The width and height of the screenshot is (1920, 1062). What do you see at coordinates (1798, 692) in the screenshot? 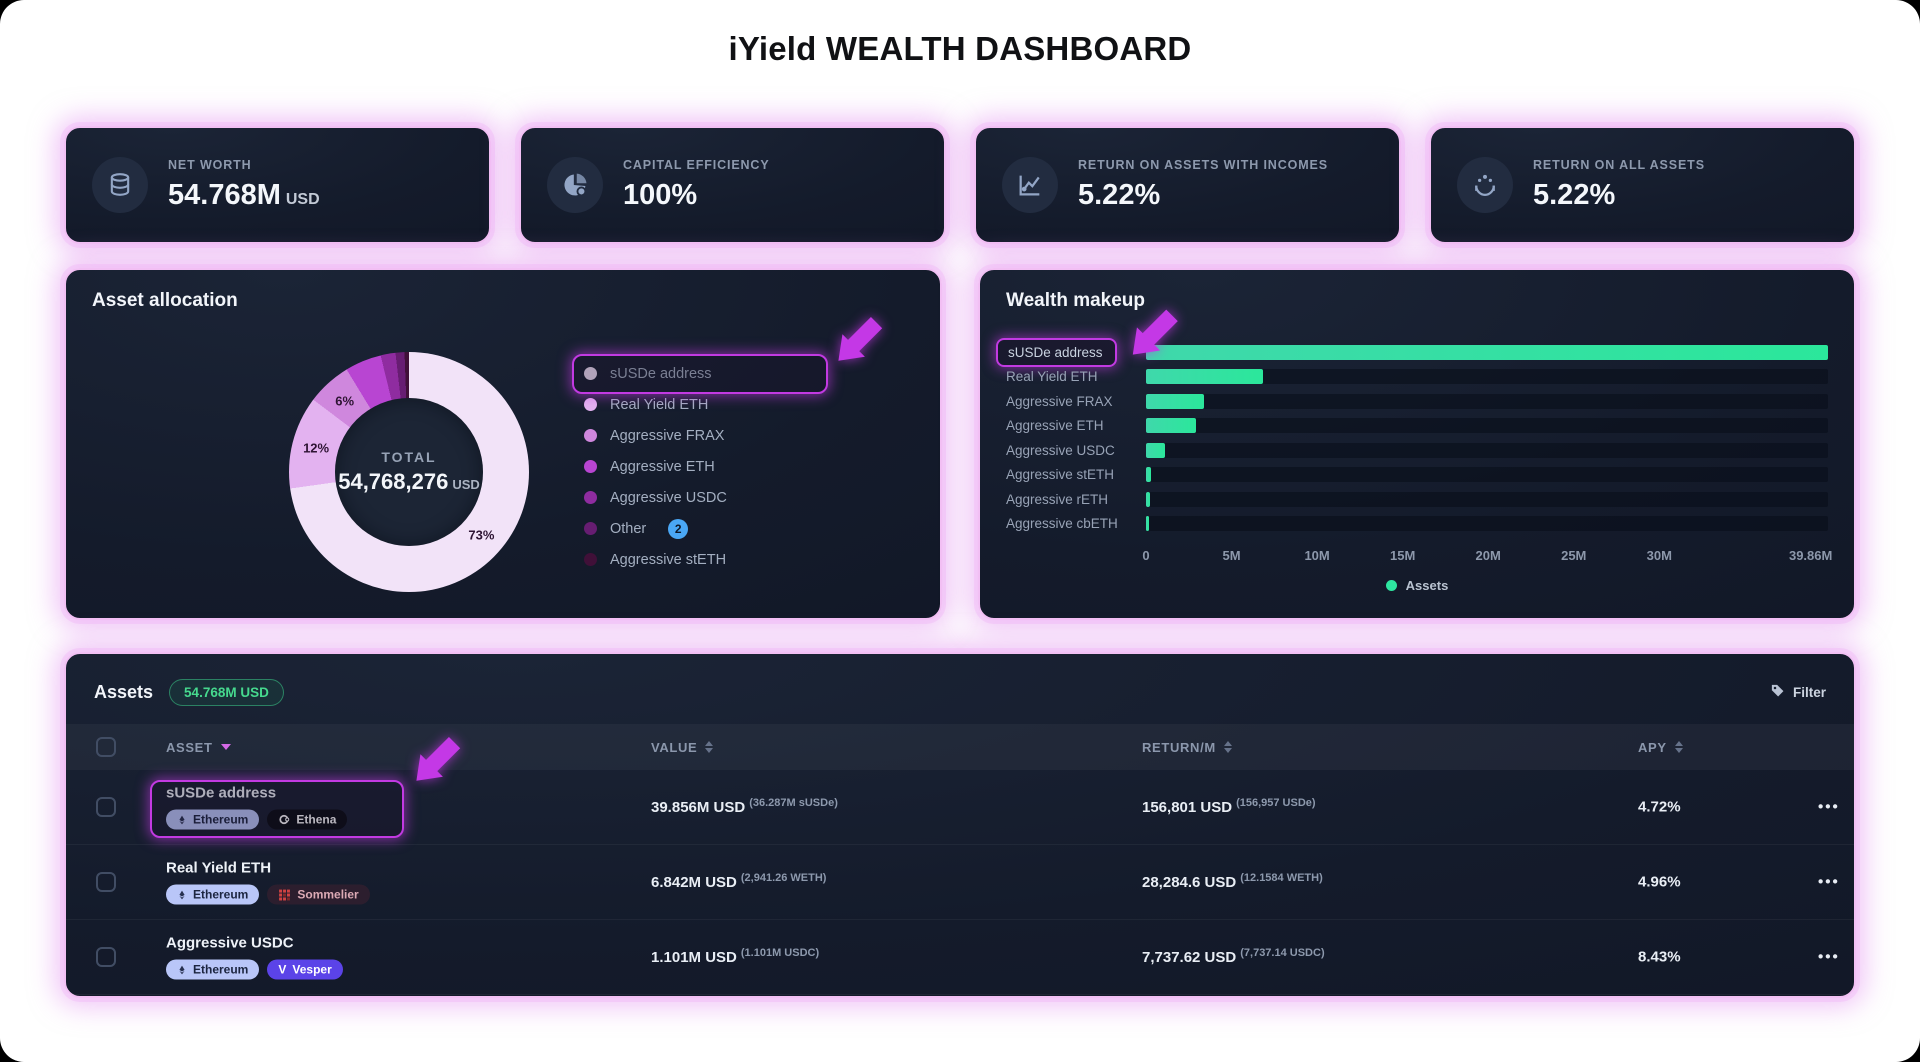
I see `filter-button: Filter` at bounding box center [1798, 692].